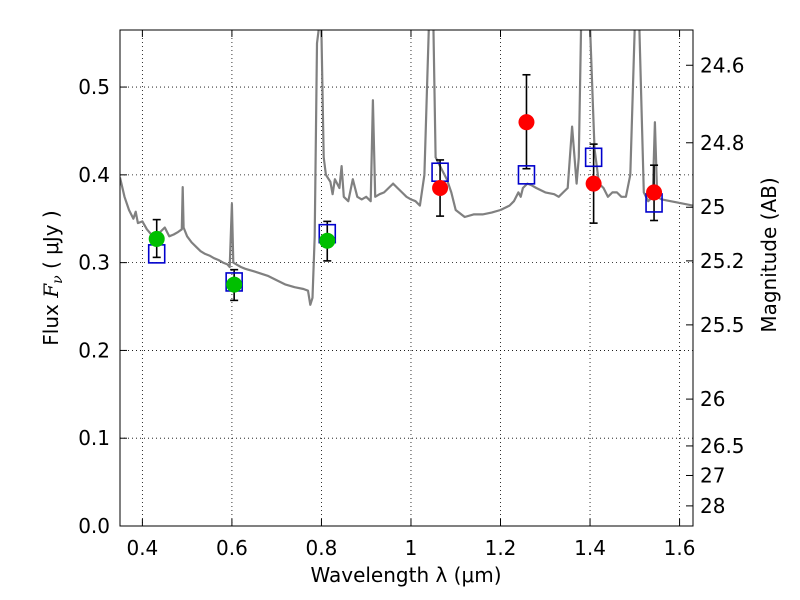  Describe the element at coordinates (94, 350) in the screenshot. I see `y-tick-label: 0.2` at that location.